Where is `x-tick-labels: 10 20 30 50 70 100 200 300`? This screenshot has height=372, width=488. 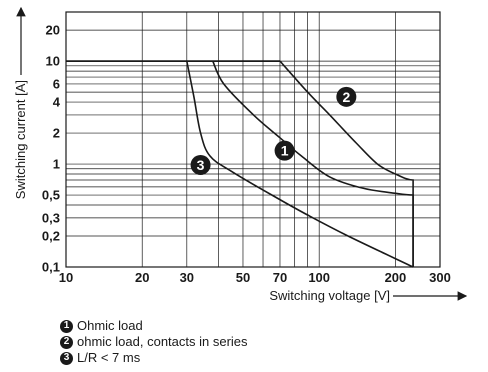 x-tick-labels: 10 20 30 50 70 100 200 300 is located at coordinates (255, 277).